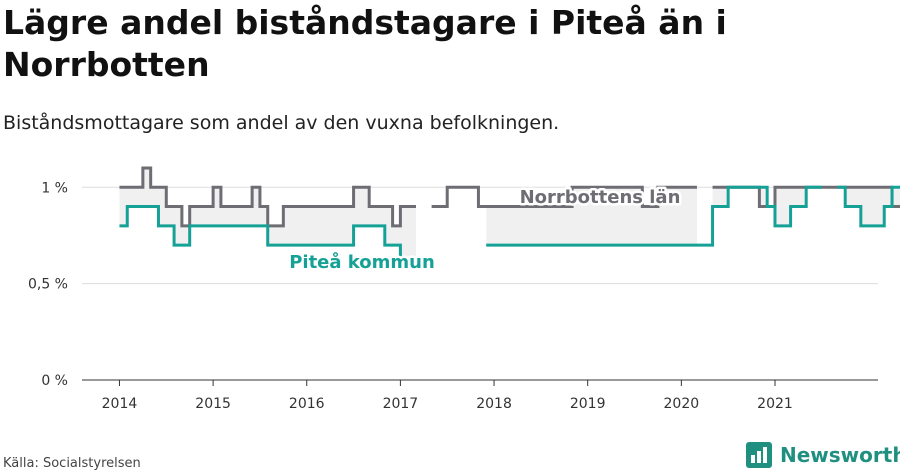 Image resolution: width=900 pixels, height=474 pixels. I want to click on x-tick-label: 2015, so click(213, 404).